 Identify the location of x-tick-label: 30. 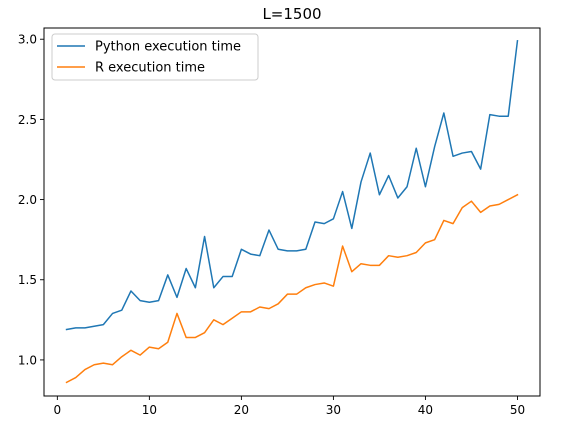
(333, 410).